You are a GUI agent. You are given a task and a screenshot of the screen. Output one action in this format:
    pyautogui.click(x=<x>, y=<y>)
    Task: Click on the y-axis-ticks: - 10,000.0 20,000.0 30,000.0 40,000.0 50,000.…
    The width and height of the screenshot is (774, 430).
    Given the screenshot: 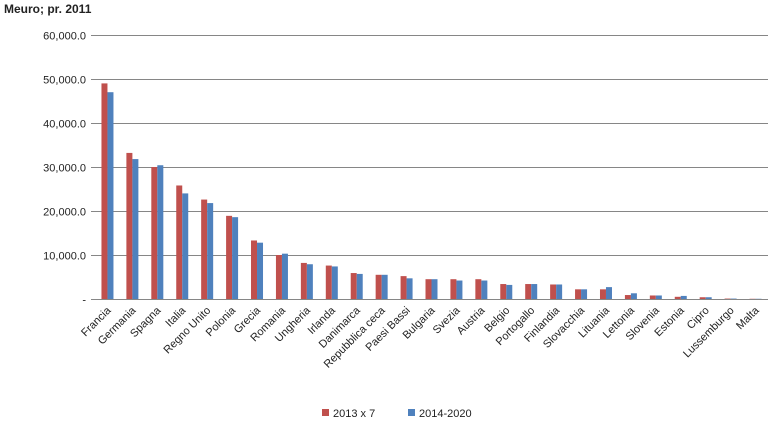 What is the action you would take?
    pyautogui.click(x=69, y=169)
    